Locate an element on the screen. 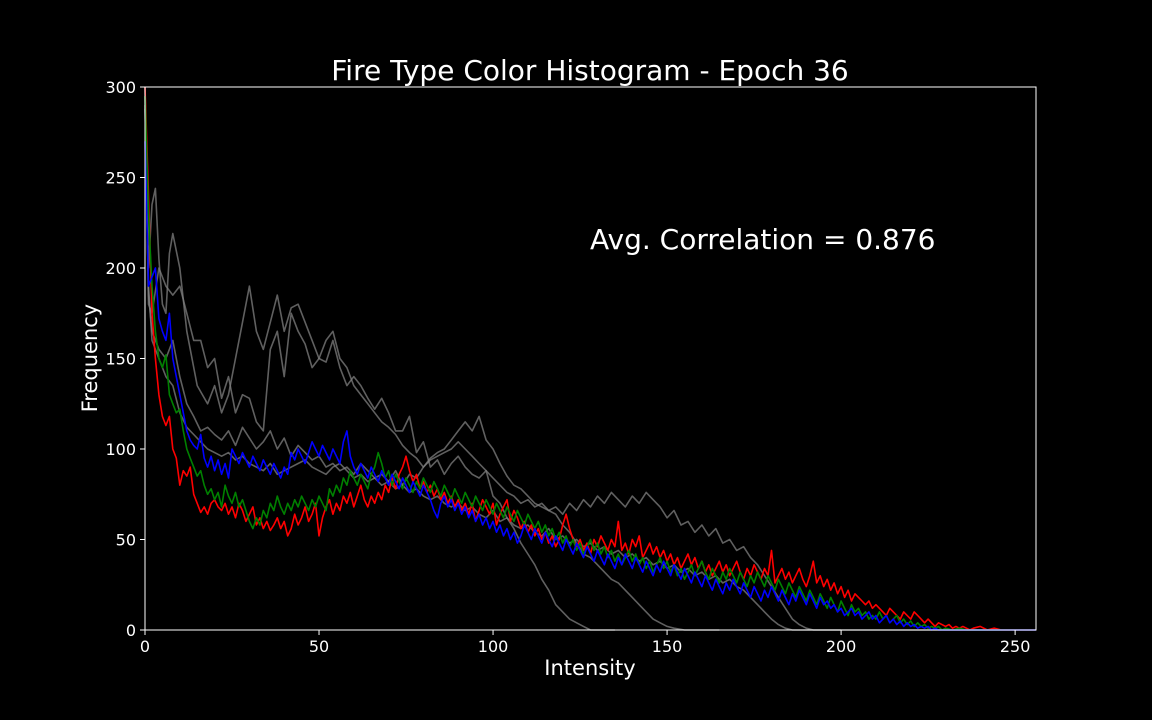 The height and width of the screenshot is (720, 1152). y-axis-ticks: 0 50 100 150 200 250 300 is located at coordinates (125, 359).